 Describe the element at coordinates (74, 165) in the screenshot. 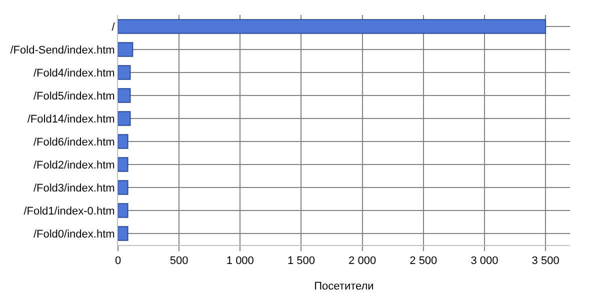

I see `y-tick-label: /Fold2/index.htm` at that location.